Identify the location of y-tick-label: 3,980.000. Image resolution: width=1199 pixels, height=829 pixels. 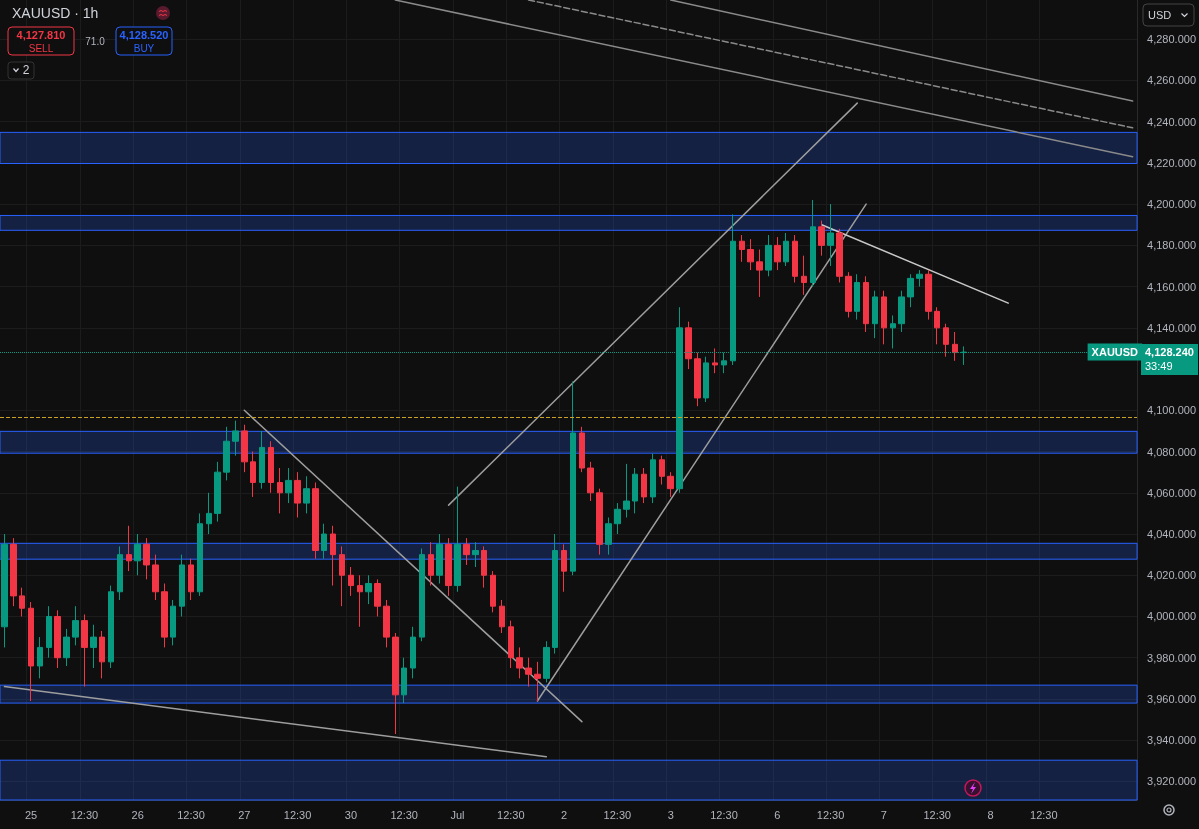
(1171, 657).